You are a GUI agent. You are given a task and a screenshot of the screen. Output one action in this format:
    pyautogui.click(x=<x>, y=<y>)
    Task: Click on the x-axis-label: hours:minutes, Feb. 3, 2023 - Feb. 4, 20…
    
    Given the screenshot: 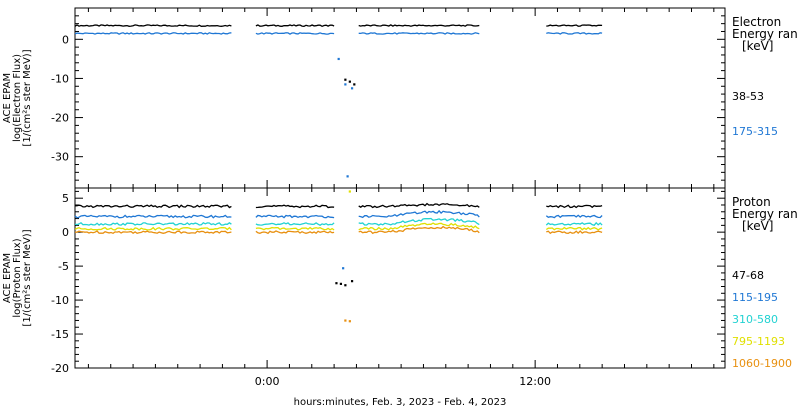 What is the action you would take?
    pyautogui.click(x=400, y=402)
    